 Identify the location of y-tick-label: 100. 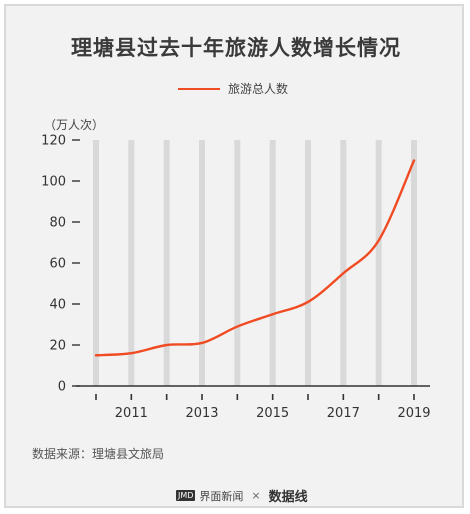
(53, 182).